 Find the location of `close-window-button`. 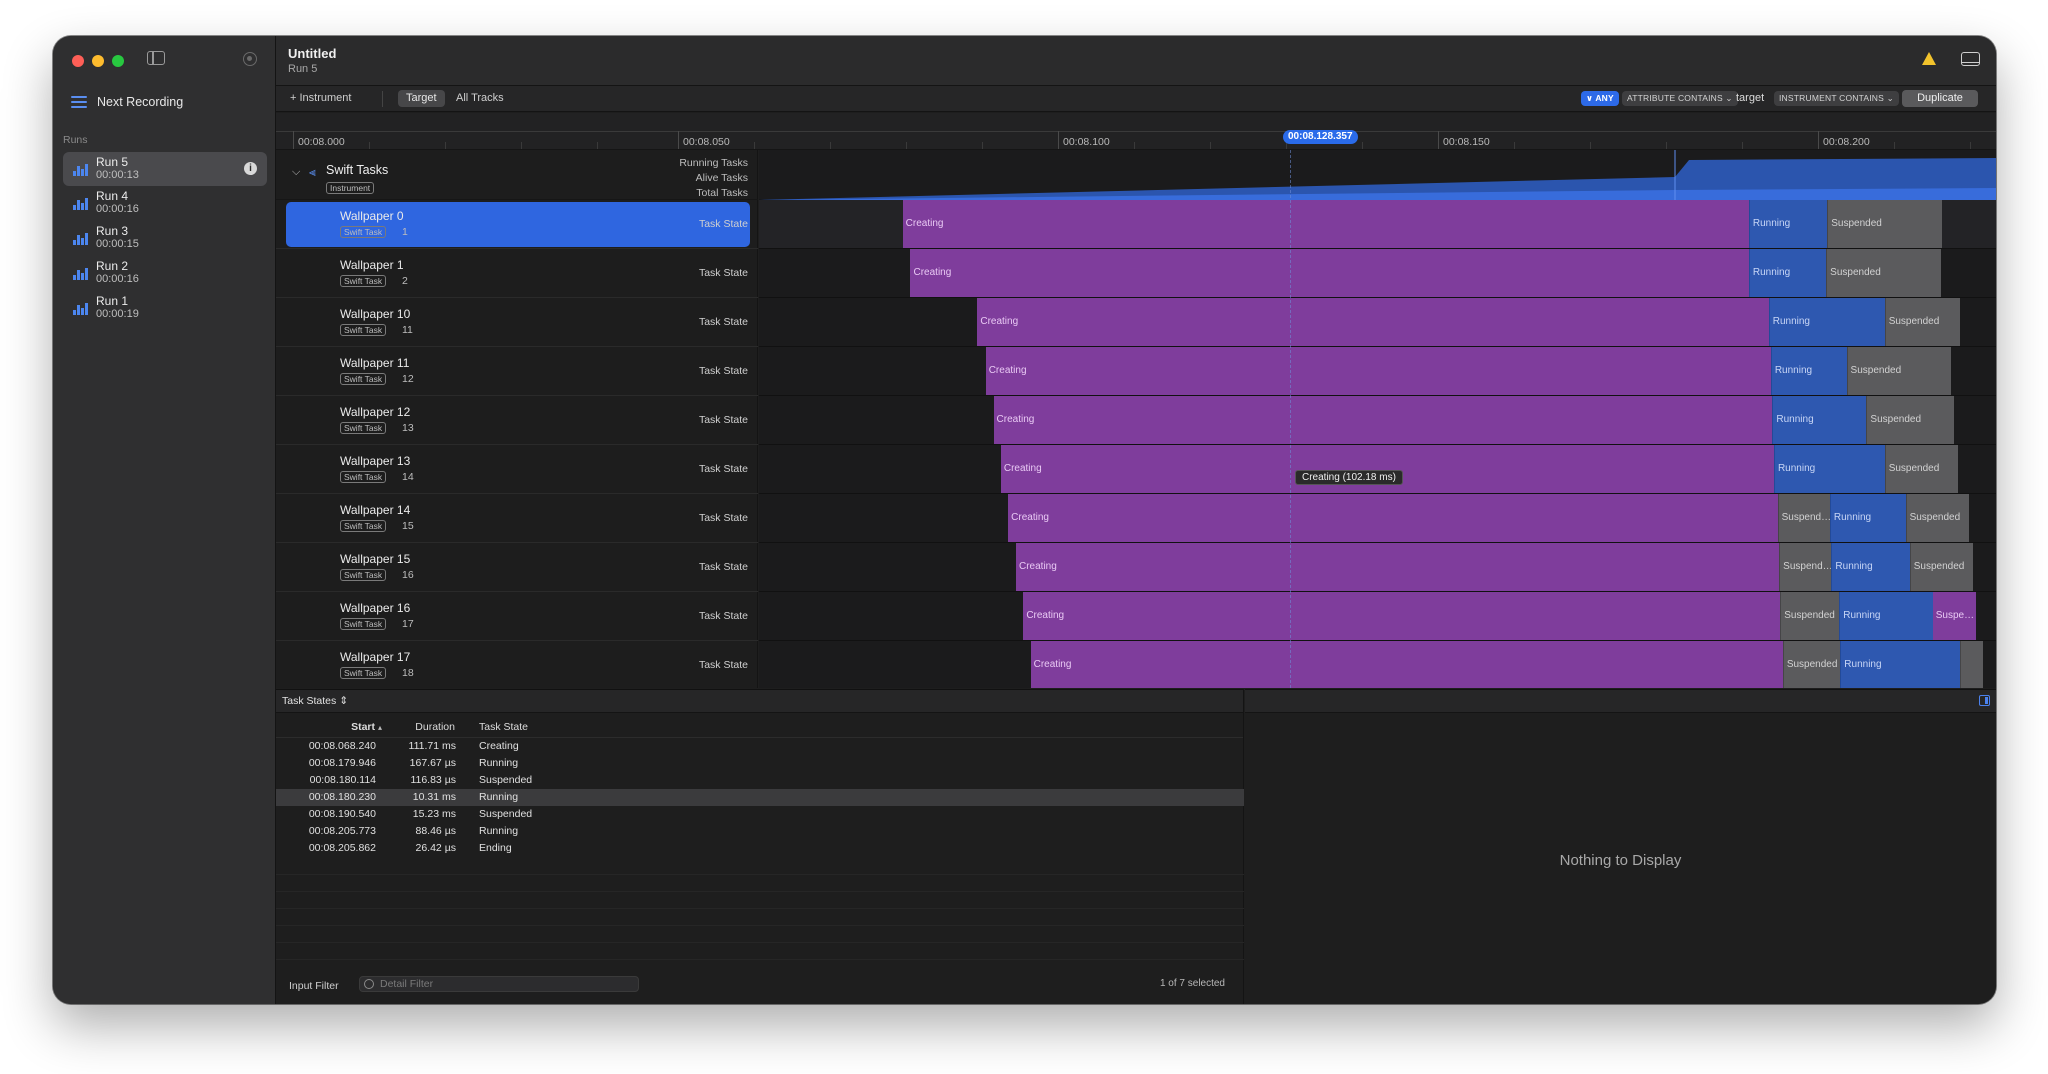

close-window-button is located at coordinates (78, 61).